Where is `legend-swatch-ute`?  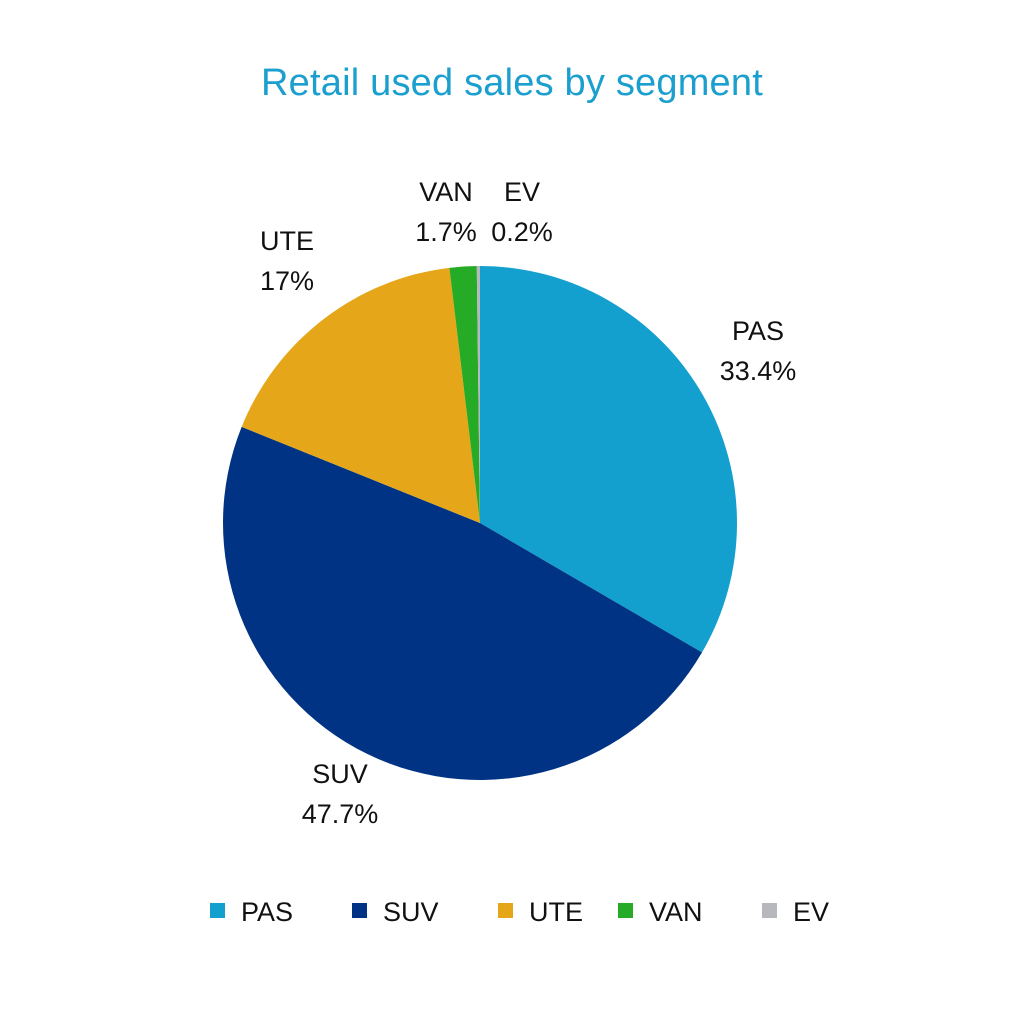
legend-swatch-ute is located at coordinates (505, 910).